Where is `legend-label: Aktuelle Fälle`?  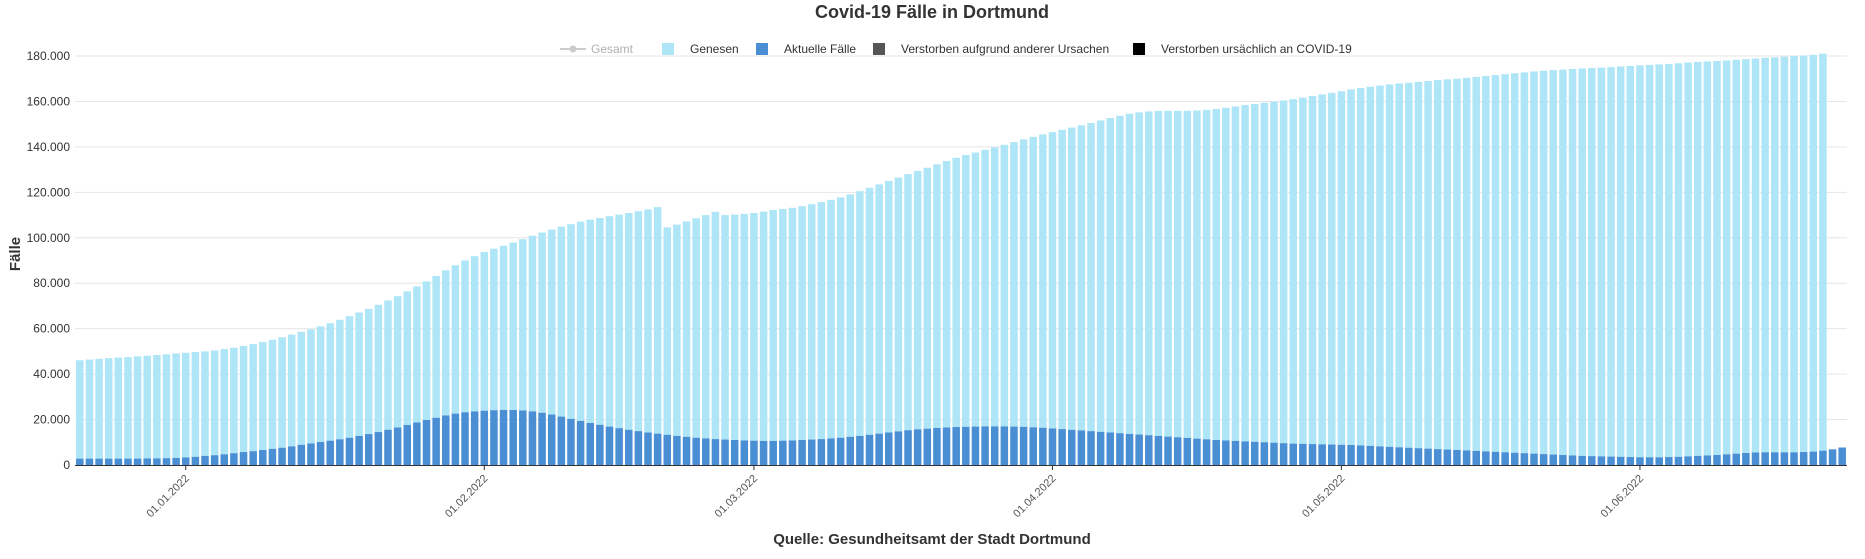
legend-label: Aktuelle Fälle is located at coordinates (820, 49).